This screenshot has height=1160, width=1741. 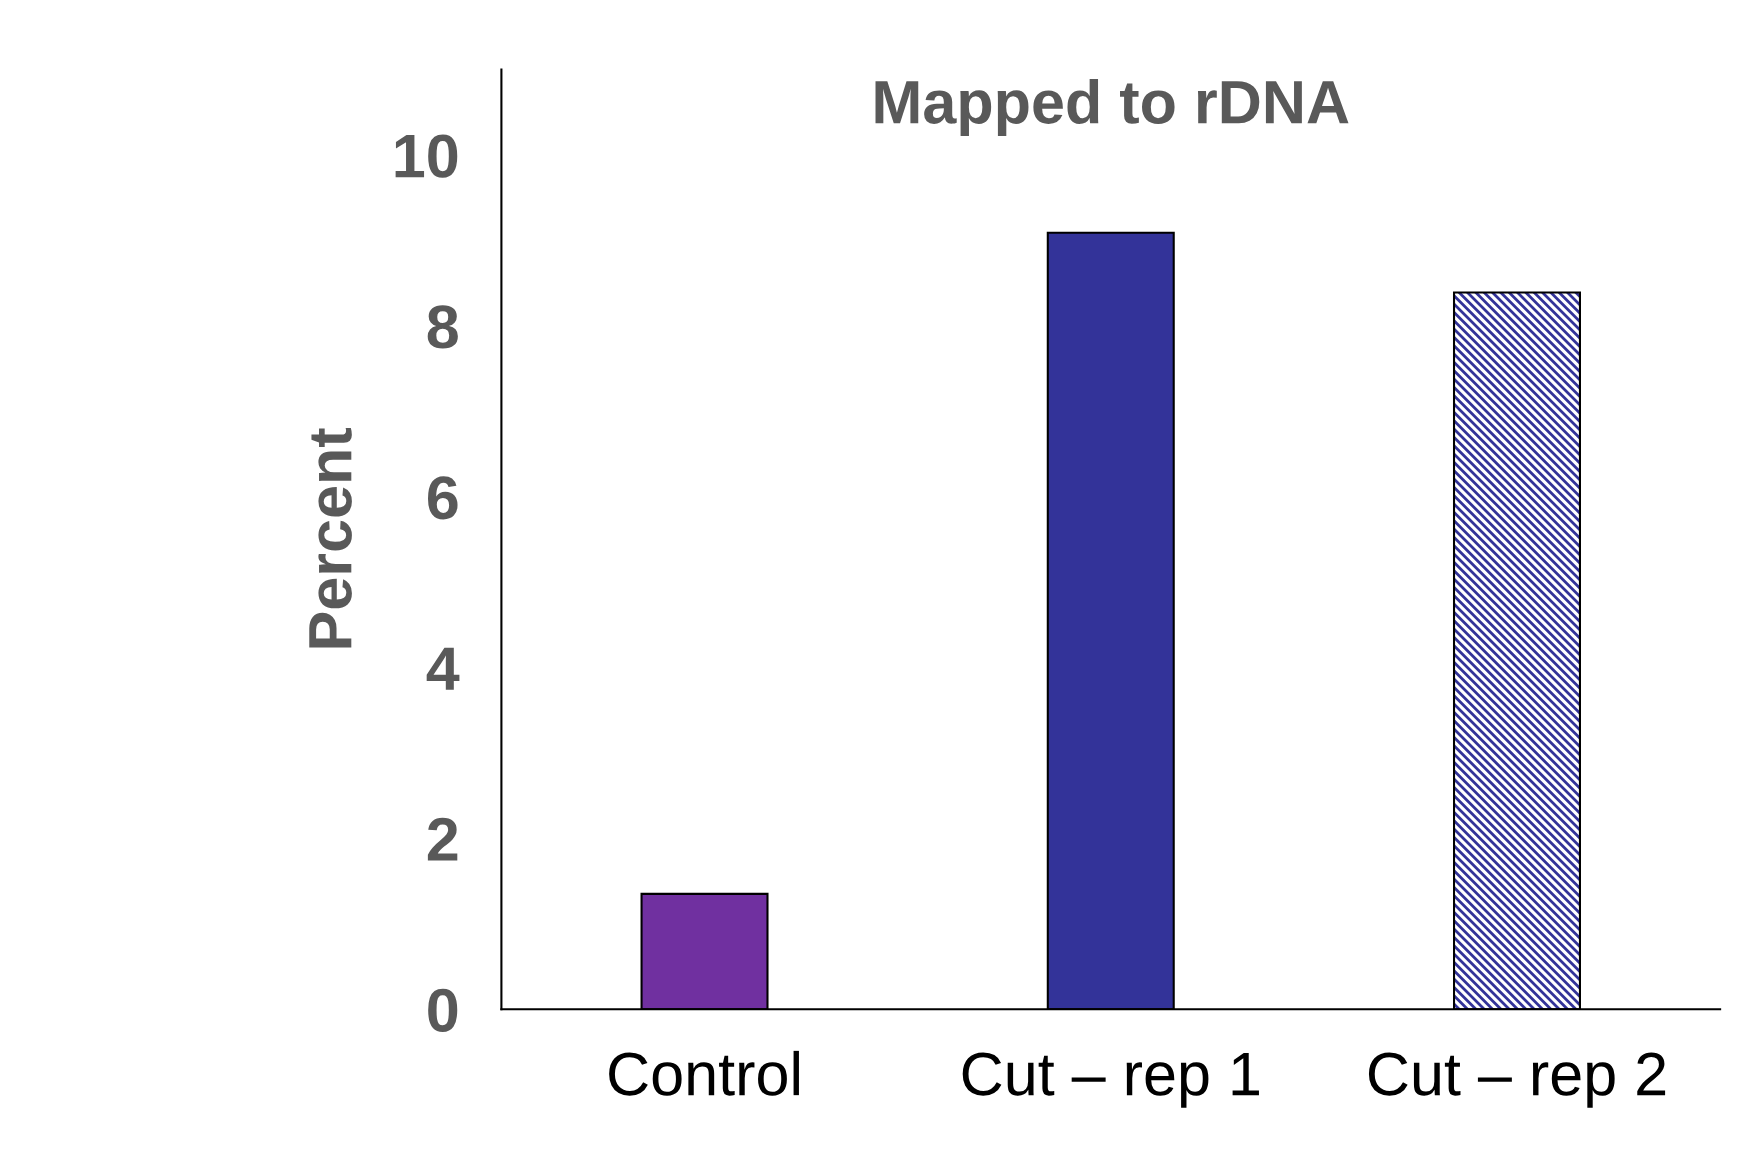 What do you see at coordinates (443, 668) in the screenshot?
I see `y-tick-label: 4` at bounding box center [443, 668].